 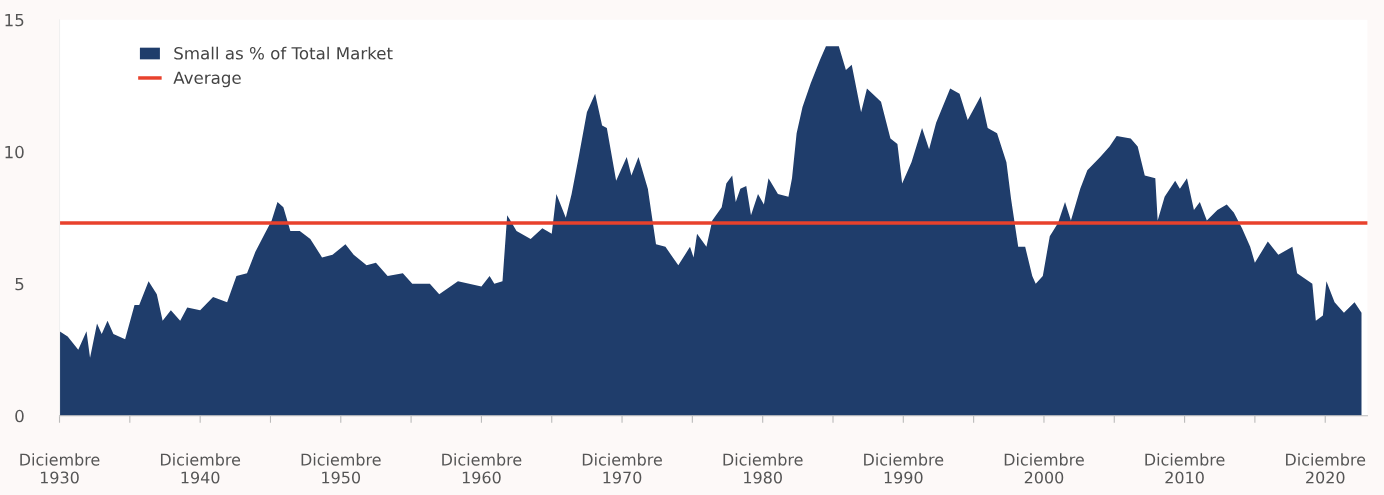 I want to click on x-tick-label: Diciembre 2020, so click(x=1326, y=468).